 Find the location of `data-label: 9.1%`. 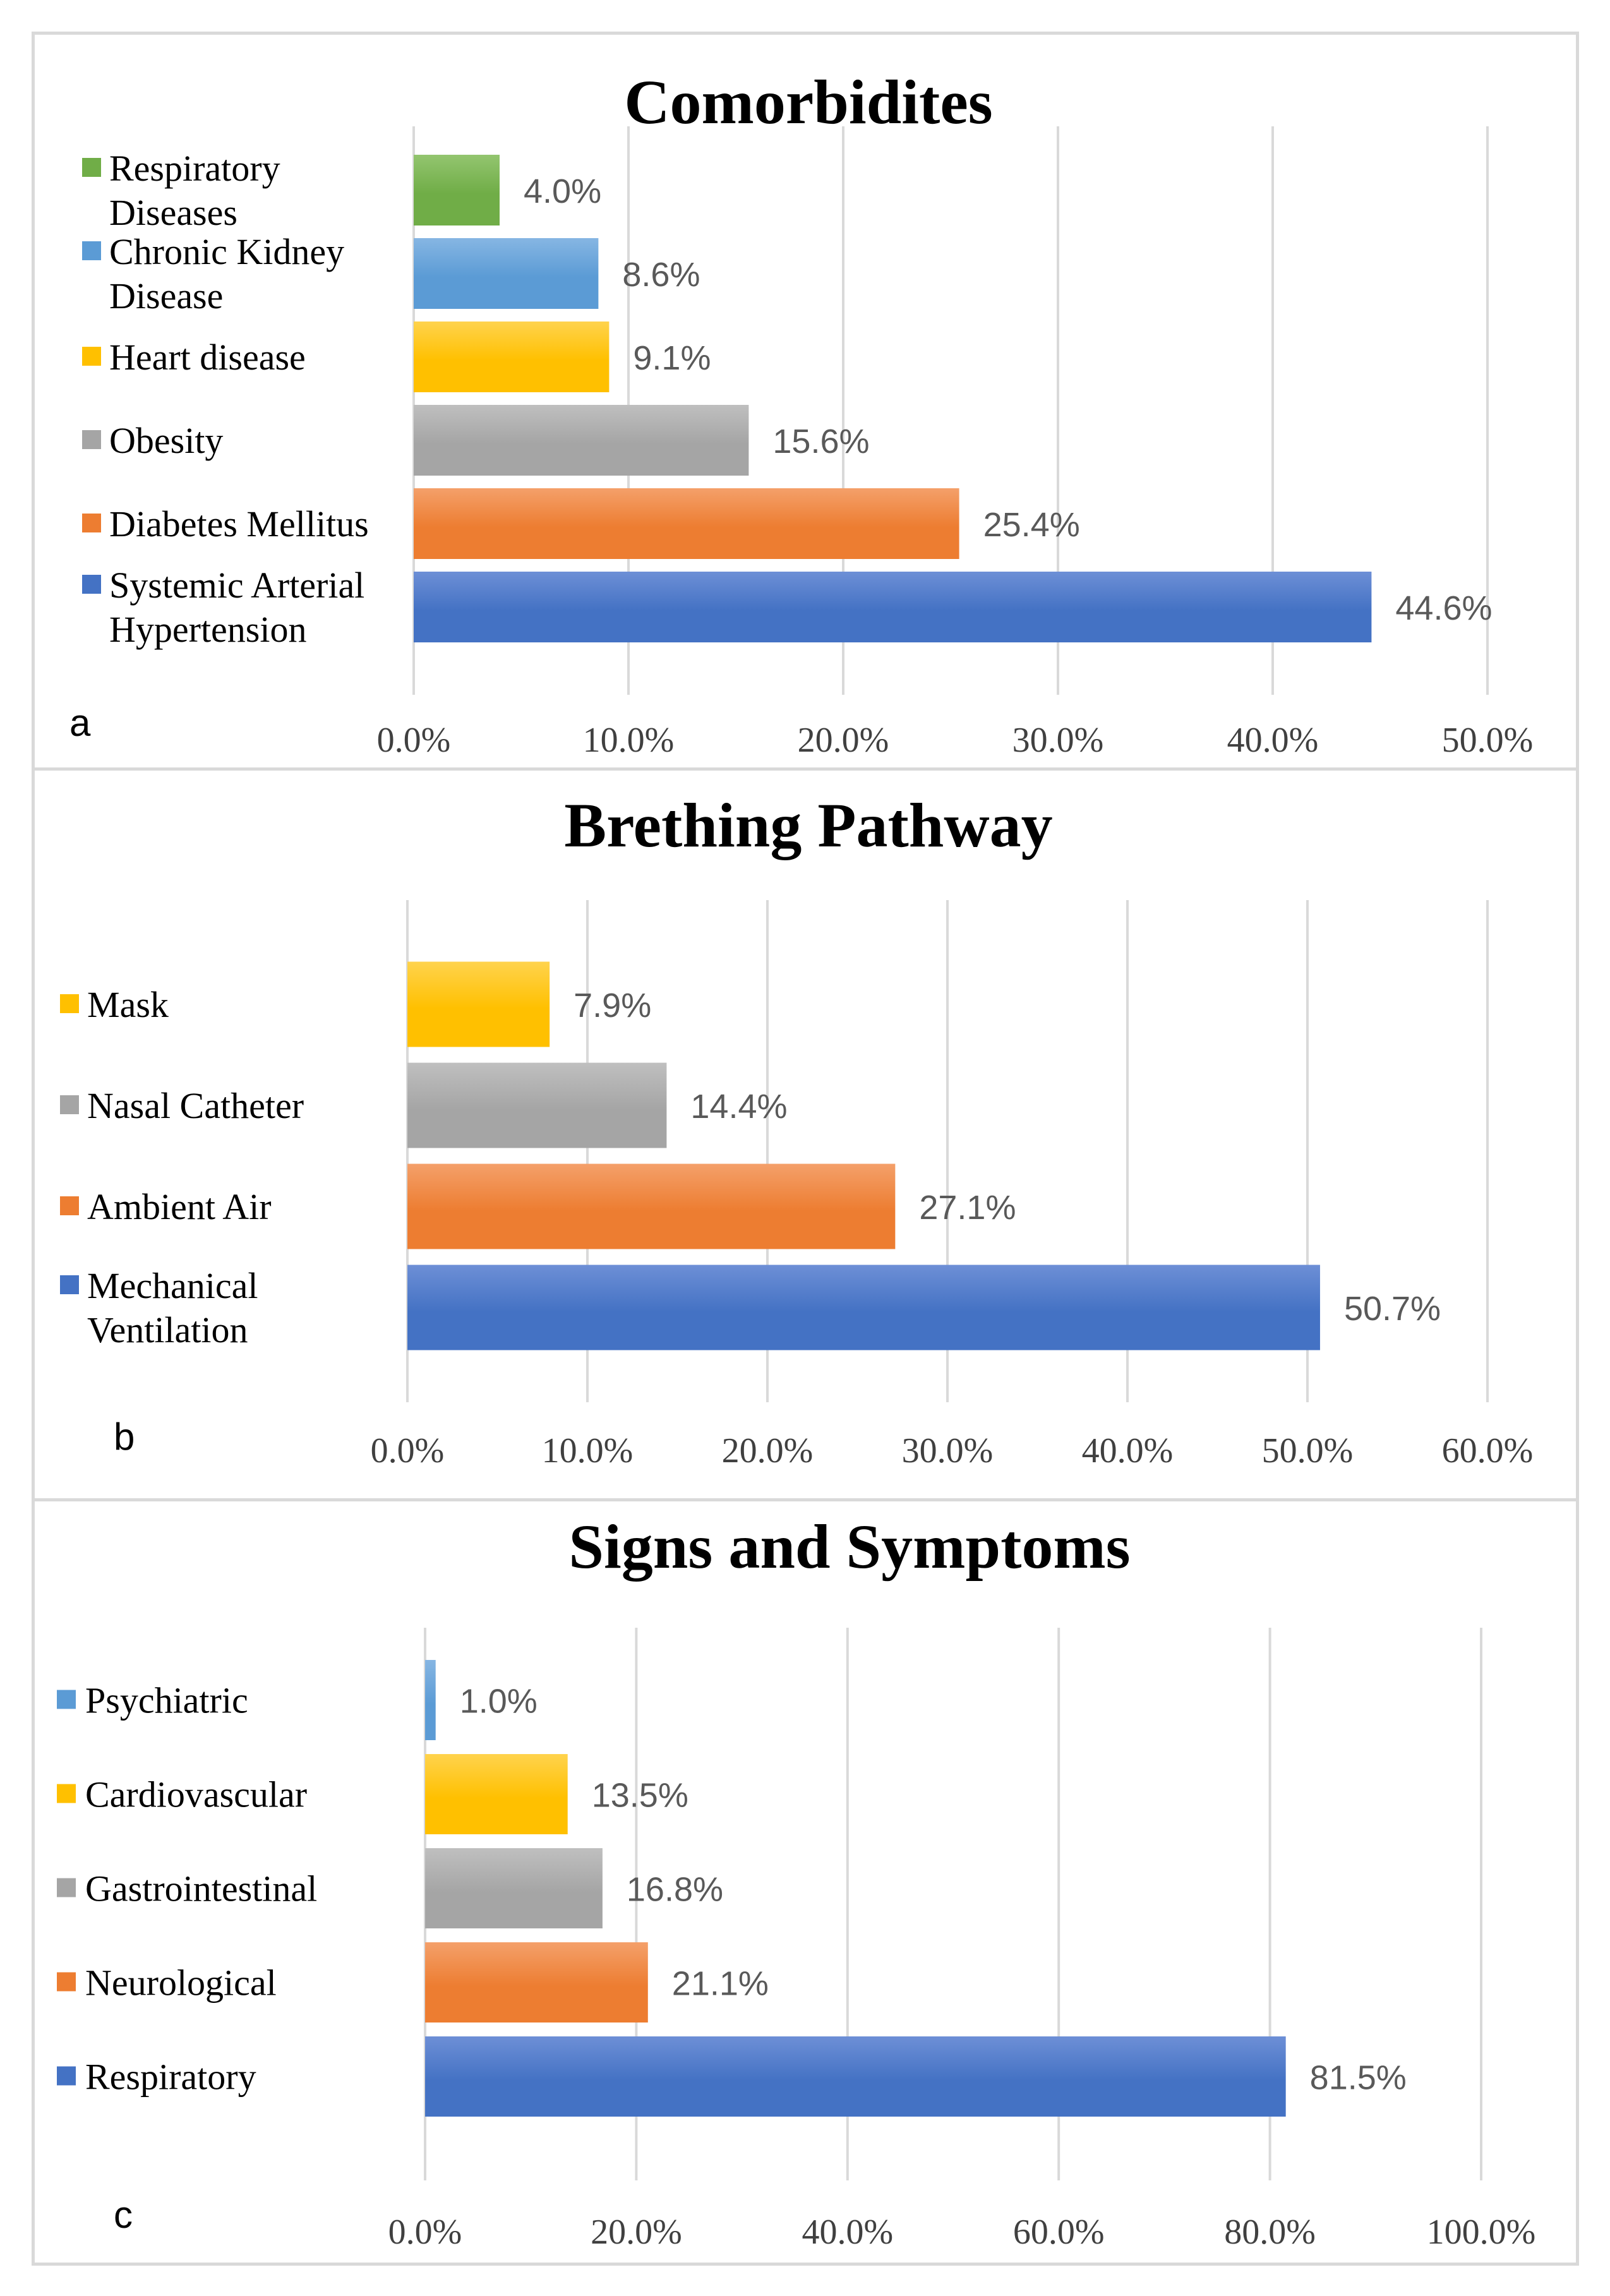

data-label: 9.1% is located at coordinates (672, 358).